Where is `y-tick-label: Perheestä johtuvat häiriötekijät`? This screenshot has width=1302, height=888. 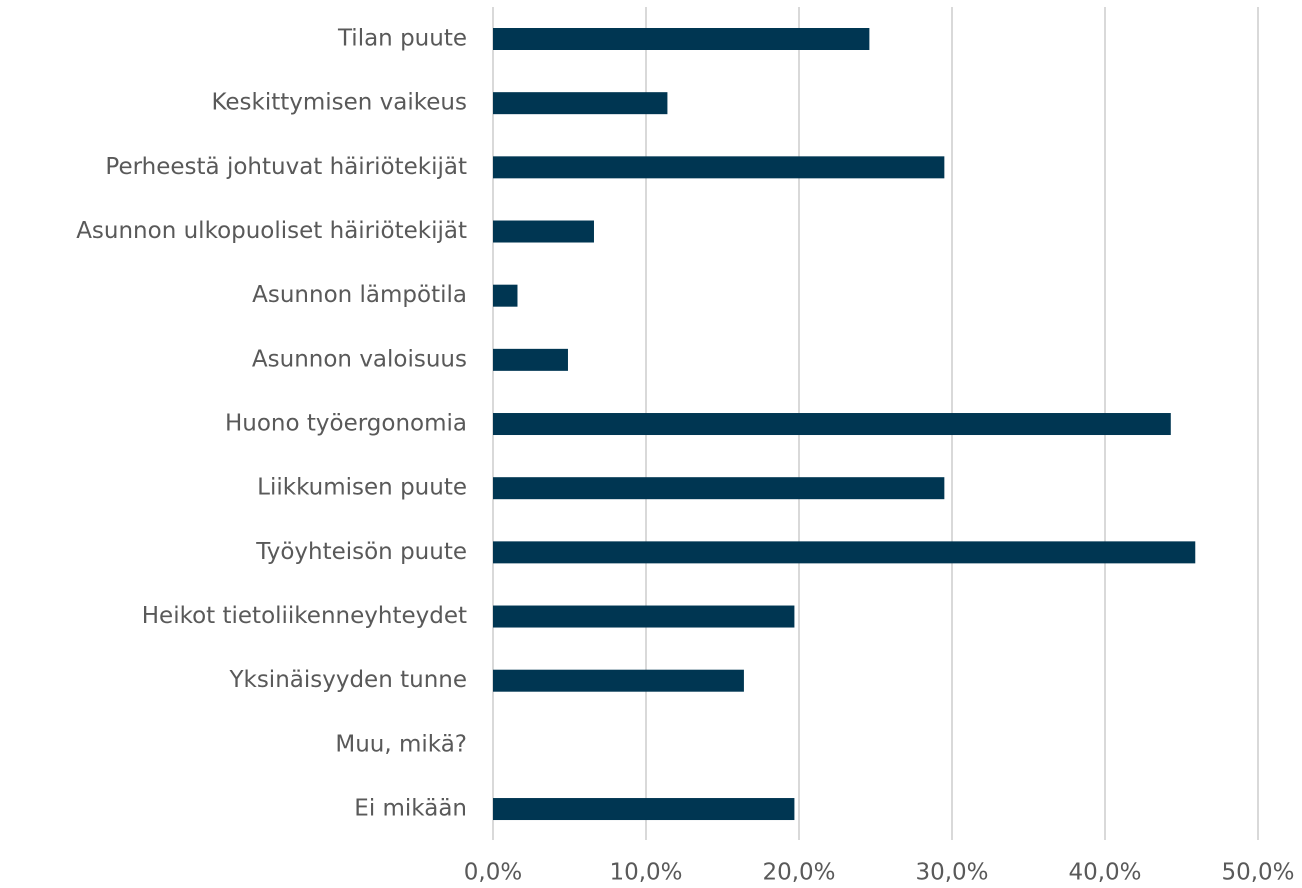
y-tick-label: Perheestä johtuvat häiriötekijät is located at coordinates (286, 167).